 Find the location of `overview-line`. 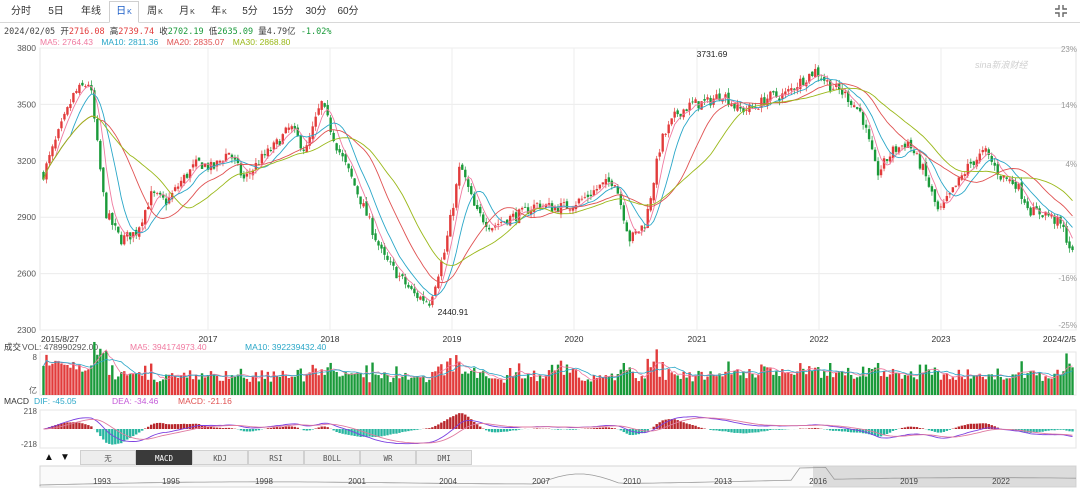

overview-line is located at coordinates (558, 476).